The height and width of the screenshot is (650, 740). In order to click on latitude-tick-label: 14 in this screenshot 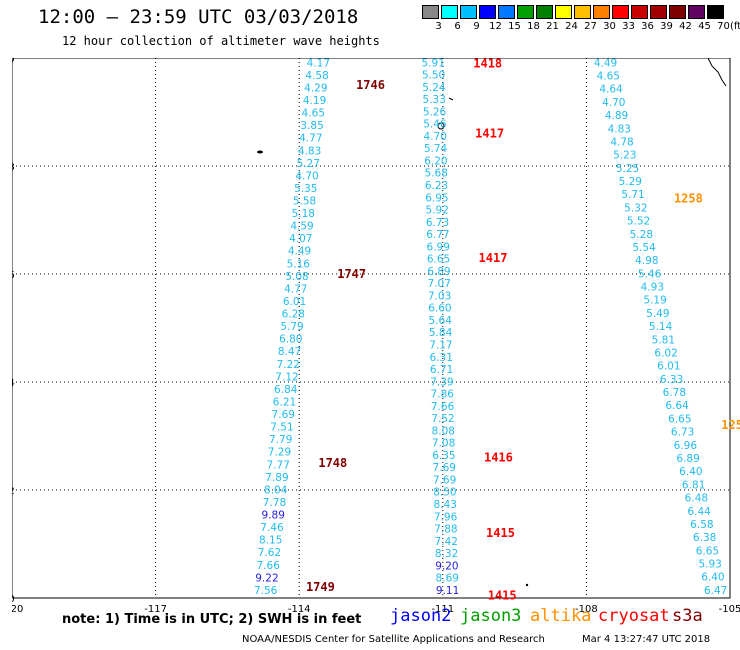, I will do `click(13, 383)`.